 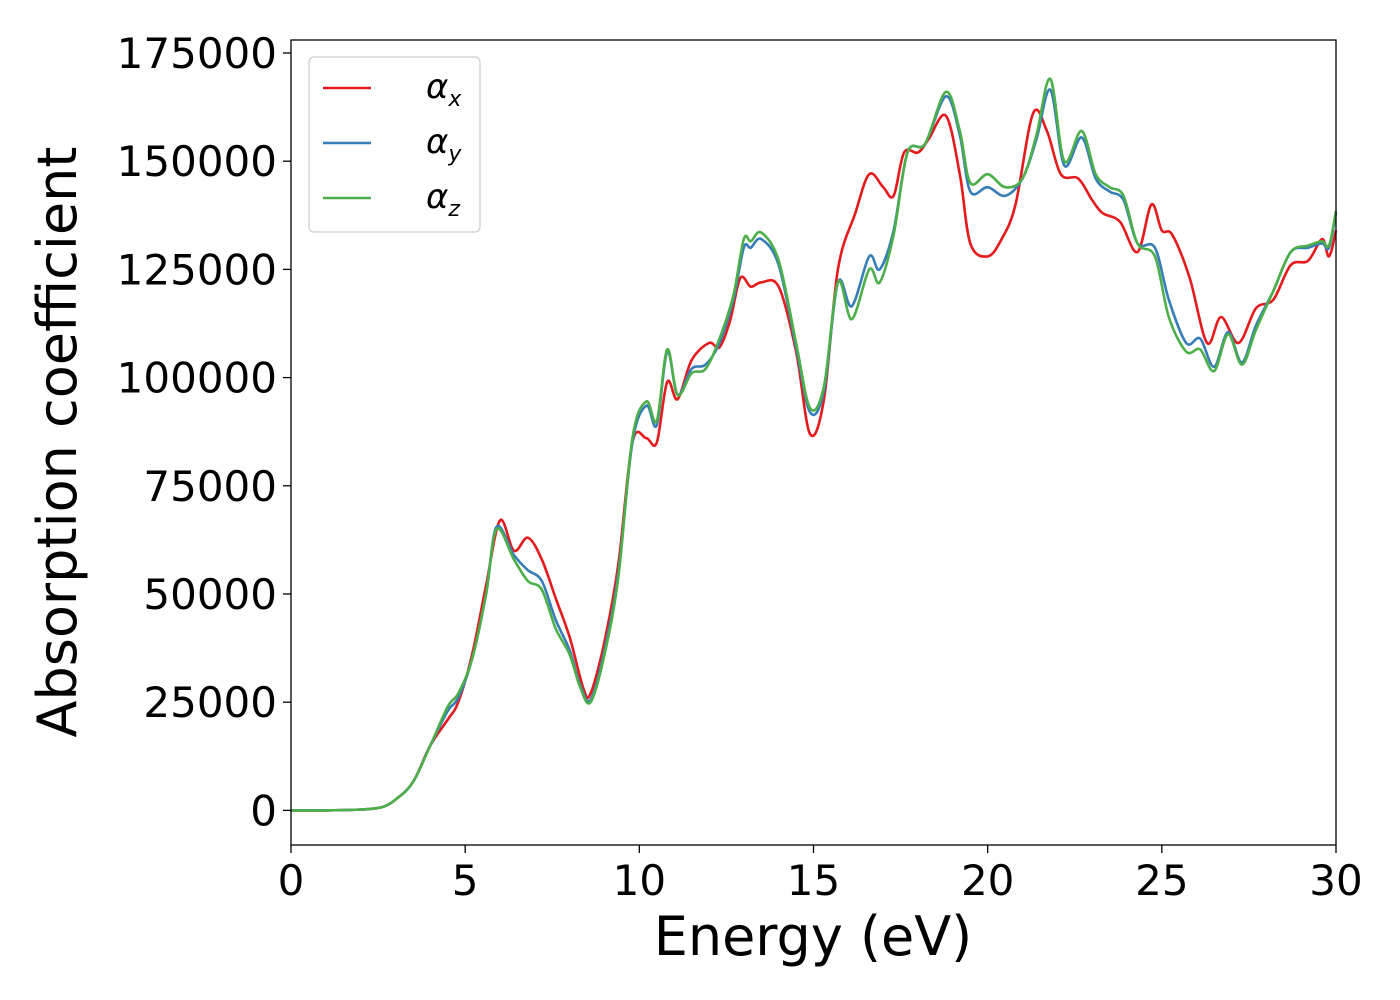 What do you see at coordinates (813, 936) in the screenshot?
I see `x-axis-title: Energy (eV)` at bounding box center [813, 936].